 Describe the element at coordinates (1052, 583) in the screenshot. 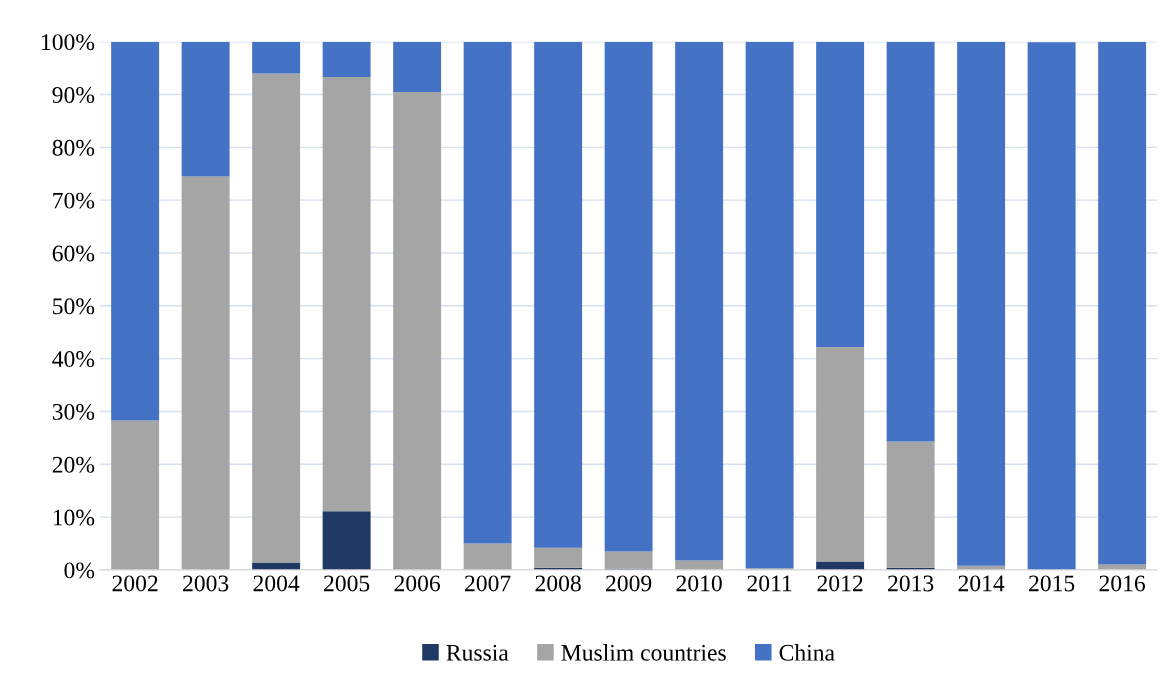

I see `x-tick-label: 2015` at that location.